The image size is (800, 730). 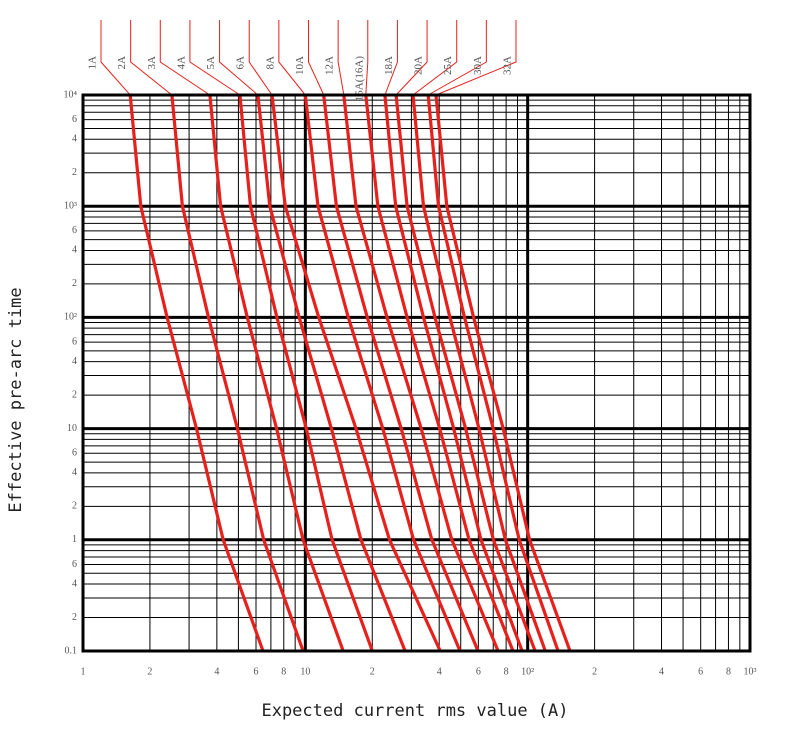 What do you see at coordinates (93, 63) in the screenshot?
I see `series-label: 1A` at bounding box center [93, 63].